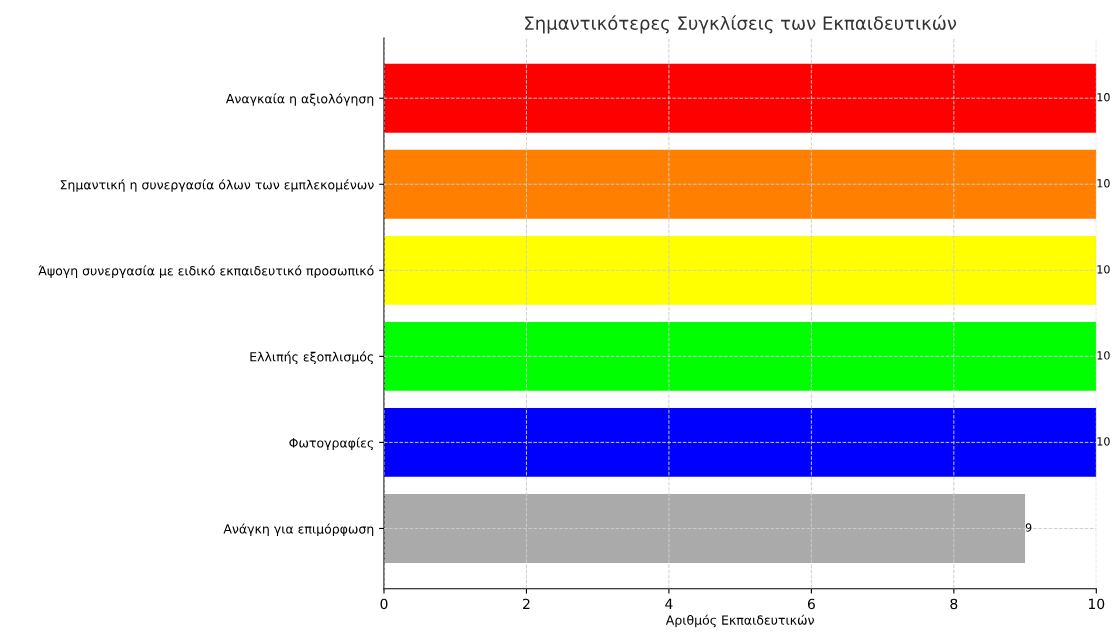 The width and height of the screenshot is (1113, 633). I want to click on y-tick-label: Άψογη συνεργασία με ειδικό εκπαιδευτικό προσωπικό, so click(206, 271).